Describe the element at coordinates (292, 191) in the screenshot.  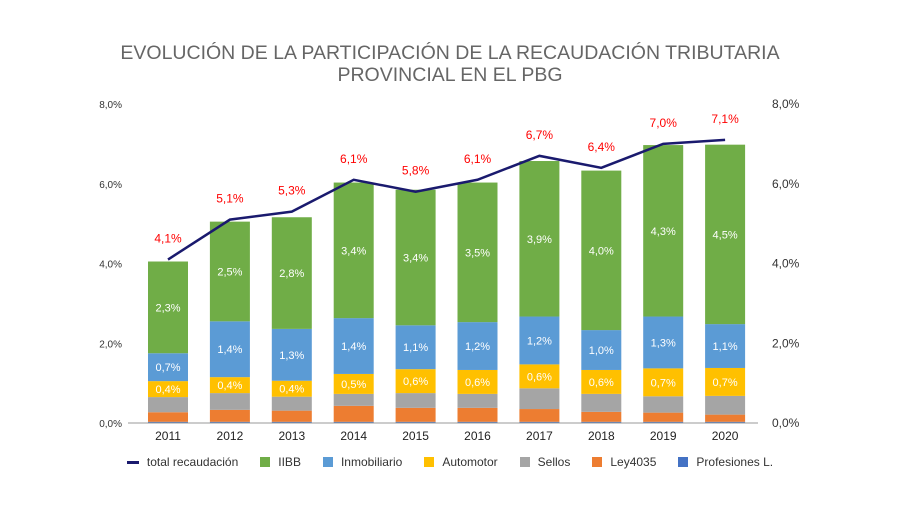
I see `total-label: 5,3%` at that location.